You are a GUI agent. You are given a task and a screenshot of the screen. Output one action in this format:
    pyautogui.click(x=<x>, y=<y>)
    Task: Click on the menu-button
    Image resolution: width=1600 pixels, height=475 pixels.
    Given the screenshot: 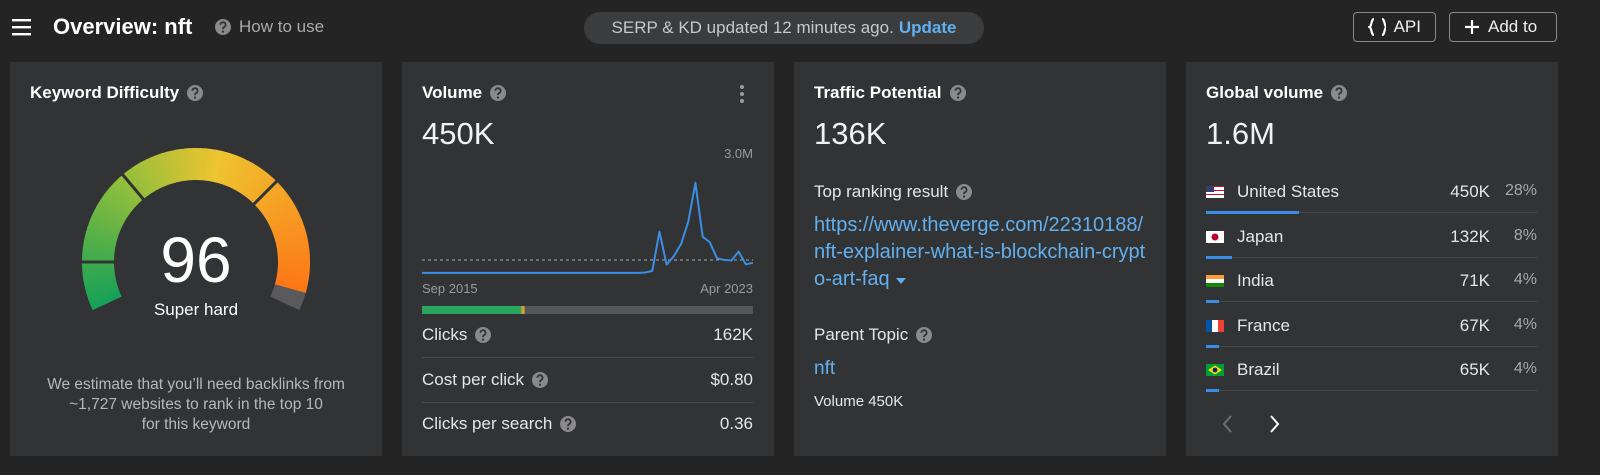 What is the action you would take?
    pyautogui.click(x=22, y=27)
    